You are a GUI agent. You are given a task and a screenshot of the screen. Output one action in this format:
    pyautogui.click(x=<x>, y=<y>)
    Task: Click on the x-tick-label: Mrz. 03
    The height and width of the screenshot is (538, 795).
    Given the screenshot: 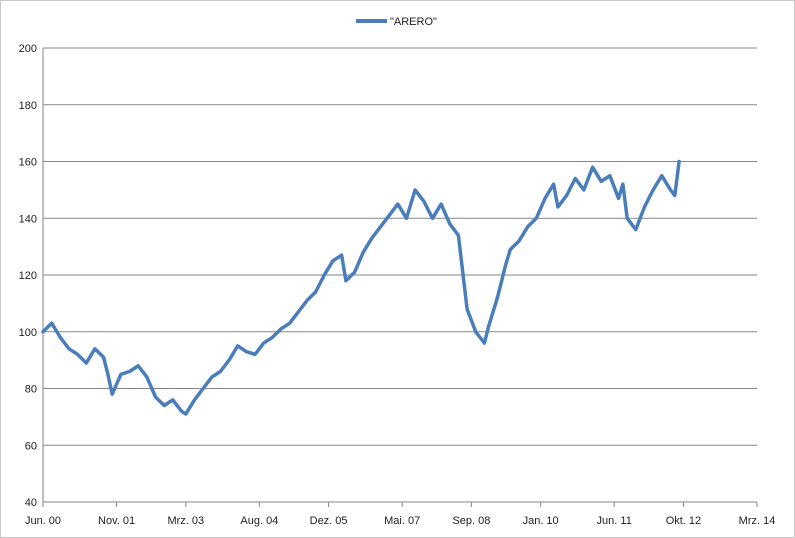 What is the action you would take?
    pyautogui.click(x=185, y=521)
    